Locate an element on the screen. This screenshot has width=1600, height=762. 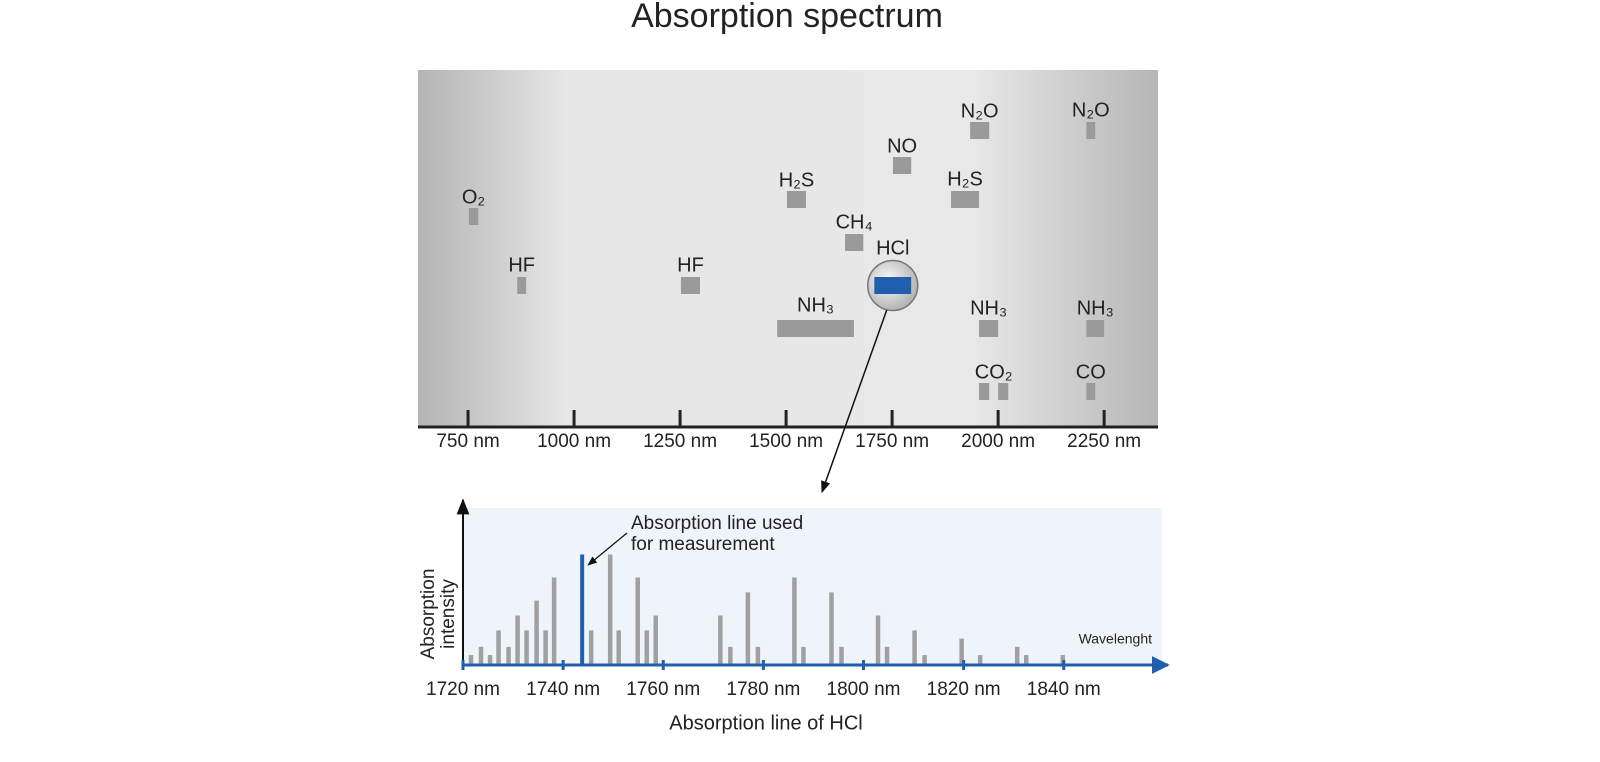
gas-label: HCl is located at coordinates (892, 248).